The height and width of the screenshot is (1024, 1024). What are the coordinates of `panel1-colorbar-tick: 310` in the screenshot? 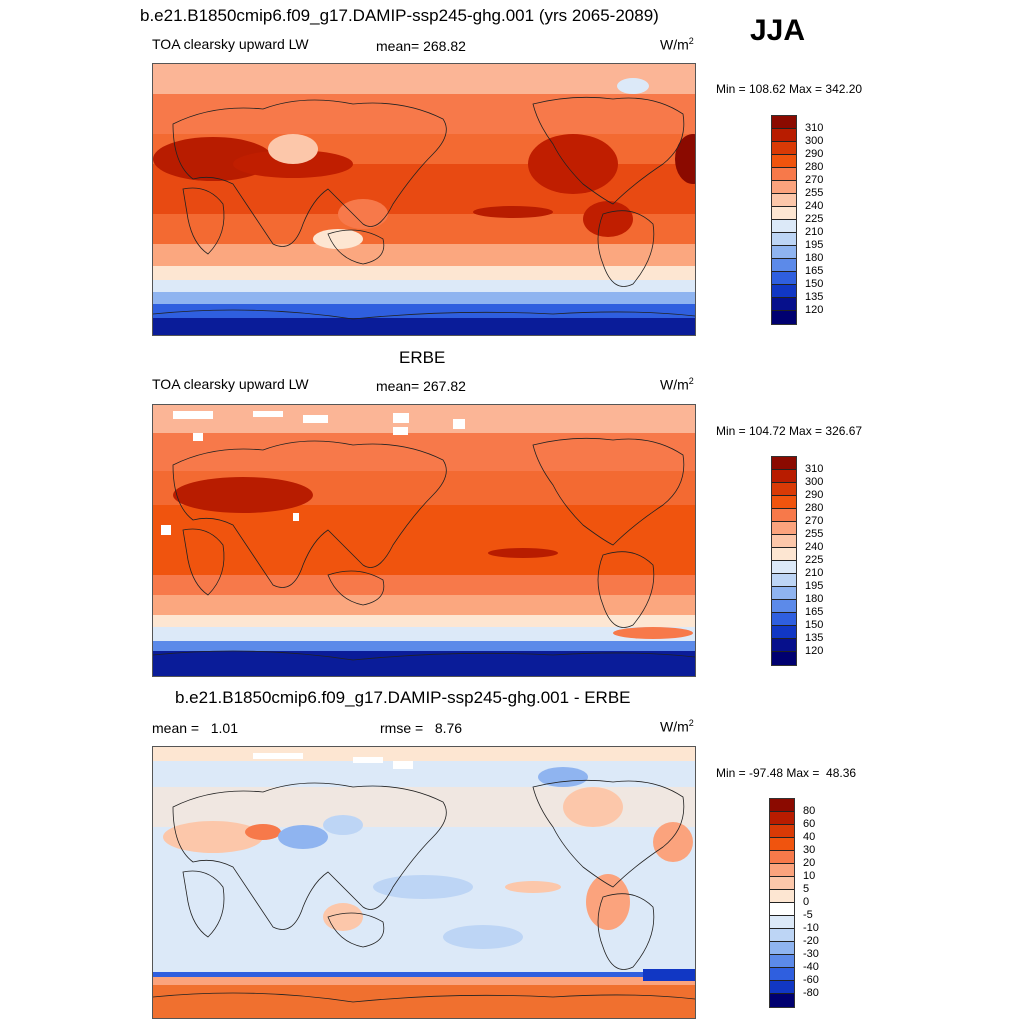 It's located at (814, 128).